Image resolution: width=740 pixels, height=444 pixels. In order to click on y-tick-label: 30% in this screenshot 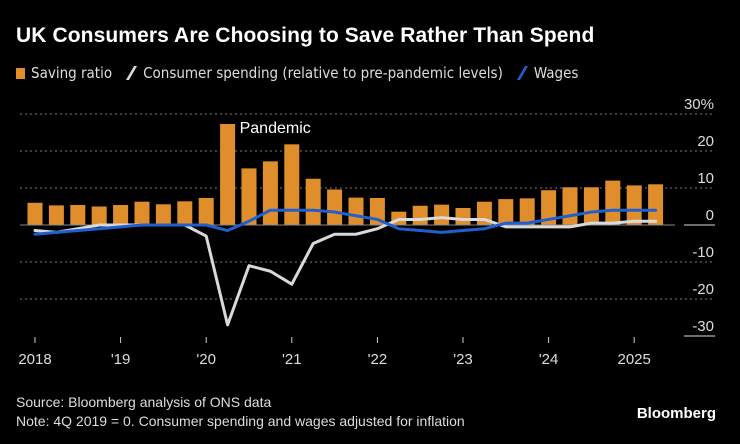, I will do `click(699, 104)`.